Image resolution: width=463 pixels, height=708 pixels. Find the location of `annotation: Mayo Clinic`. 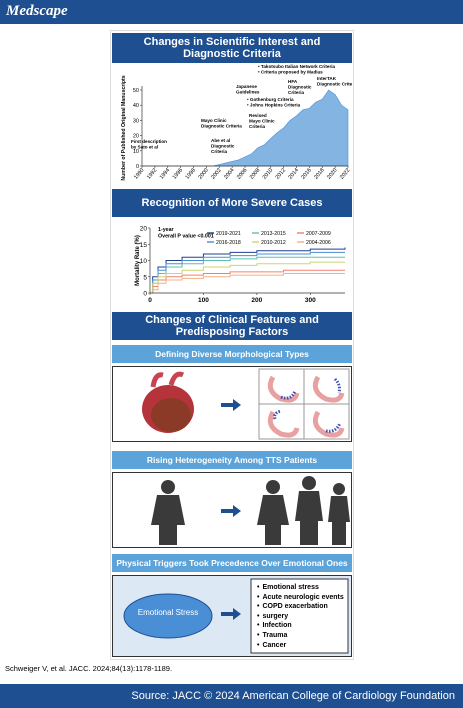

annotation: Mayo Clinic is located at coordinates (214, 120).